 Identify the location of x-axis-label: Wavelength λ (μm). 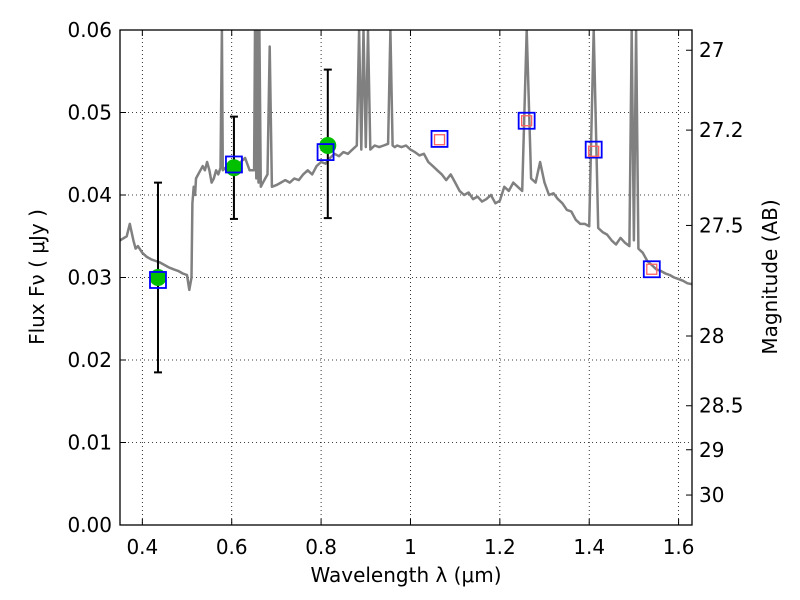
(405, 575).